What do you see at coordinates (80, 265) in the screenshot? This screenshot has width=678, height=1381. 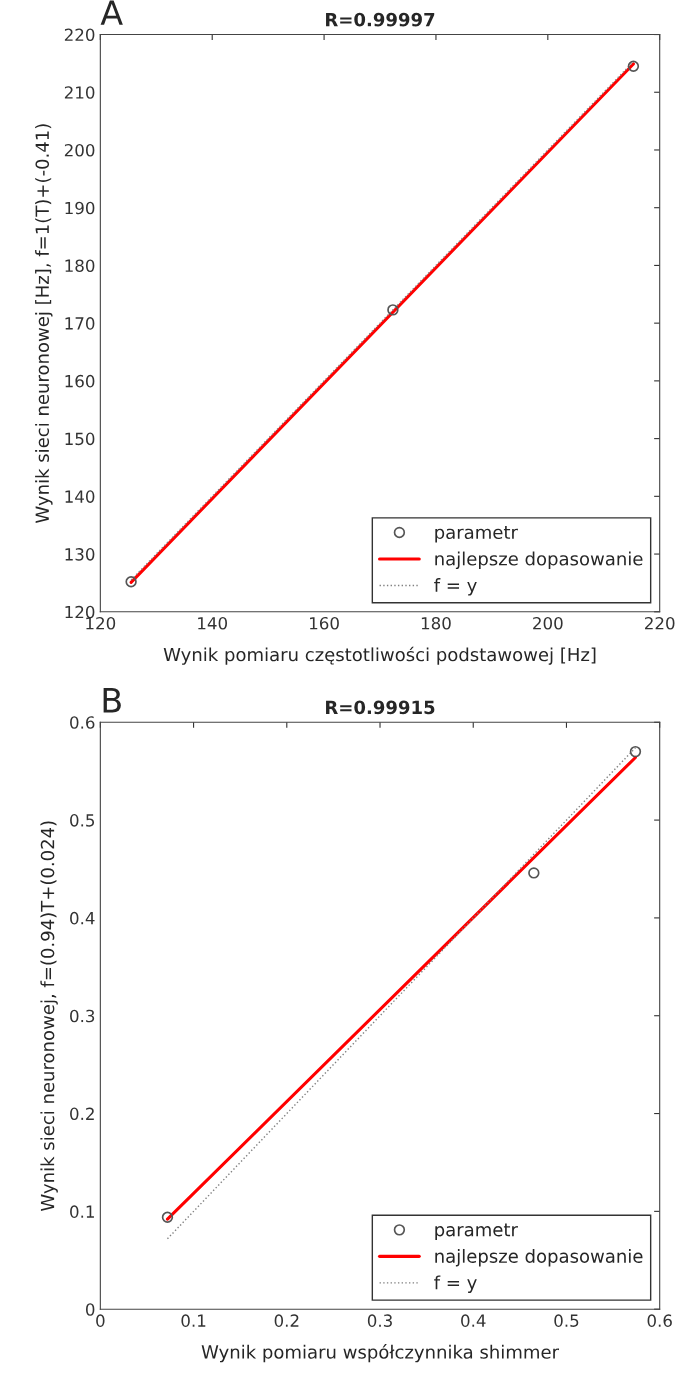 I see `y-tick-label: 180` at bounding box center [80, 265].